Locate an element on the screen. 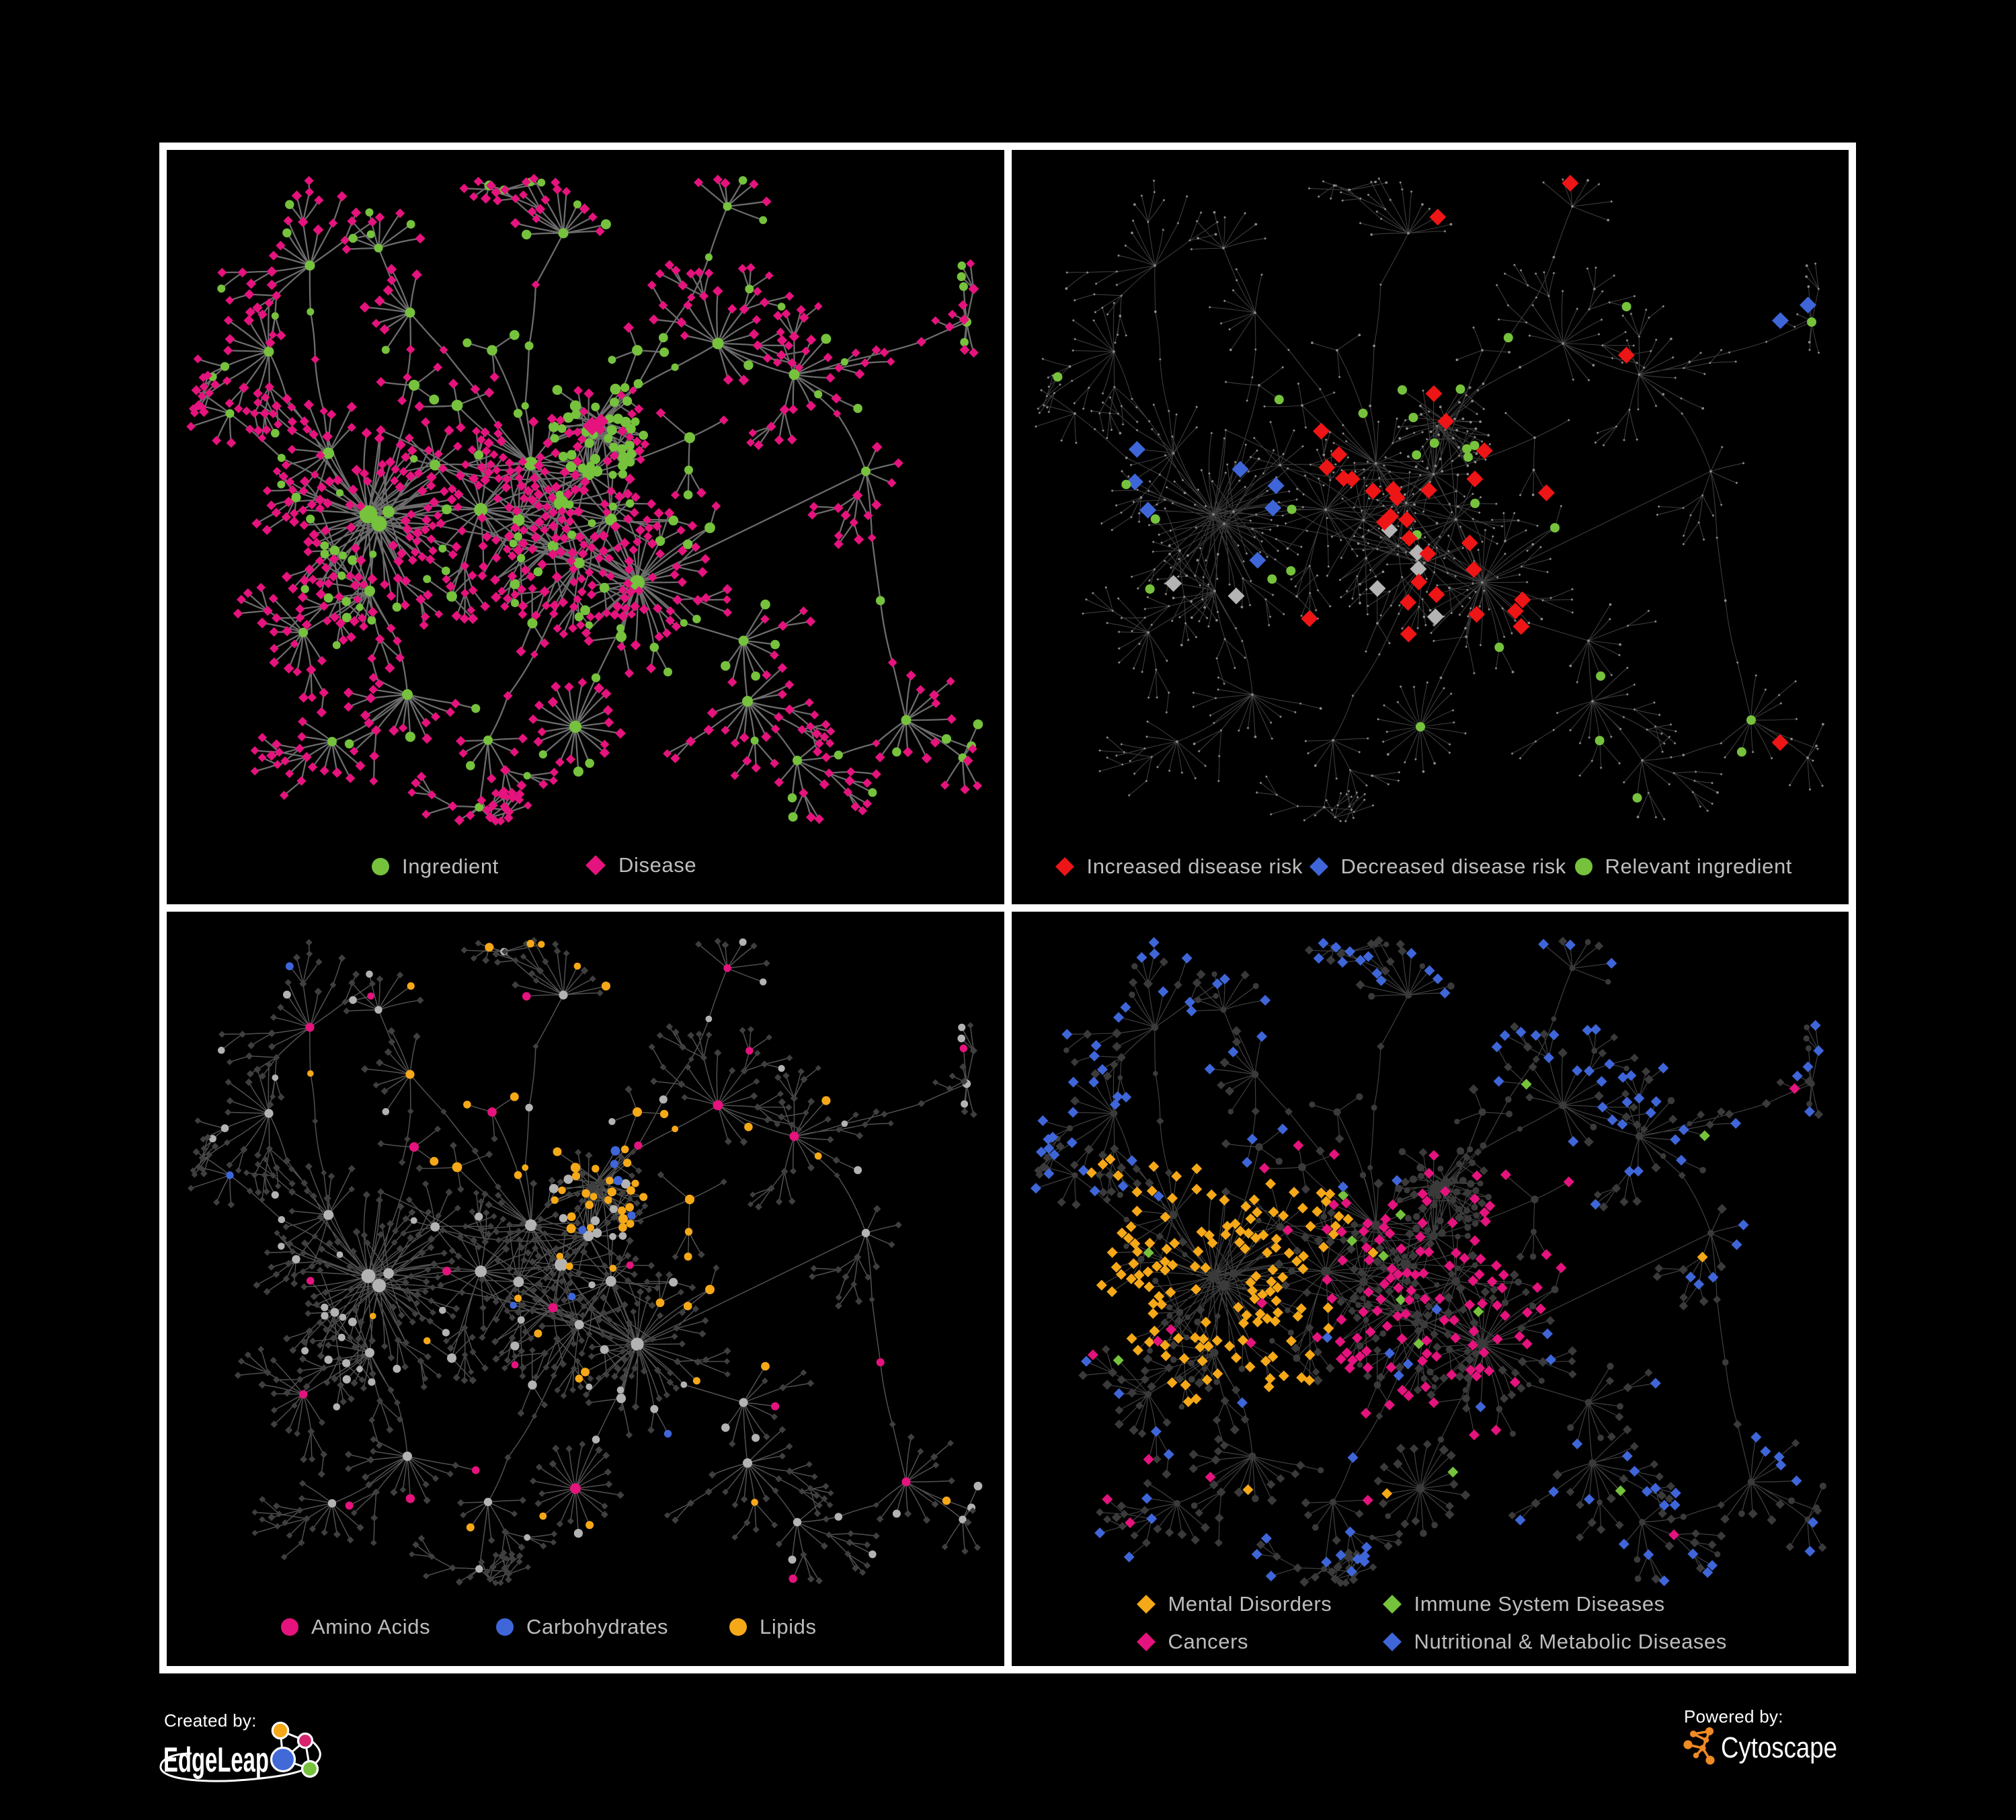 This screenshot has width=2016, height=1820. legend-label: Lipids is located at coordinates (788, 1626).